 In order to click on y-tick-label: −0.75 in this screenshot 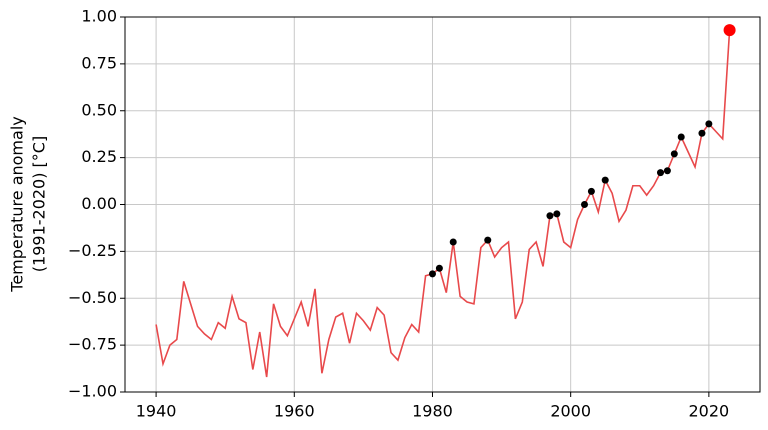, I will do `click(92, 344)`.